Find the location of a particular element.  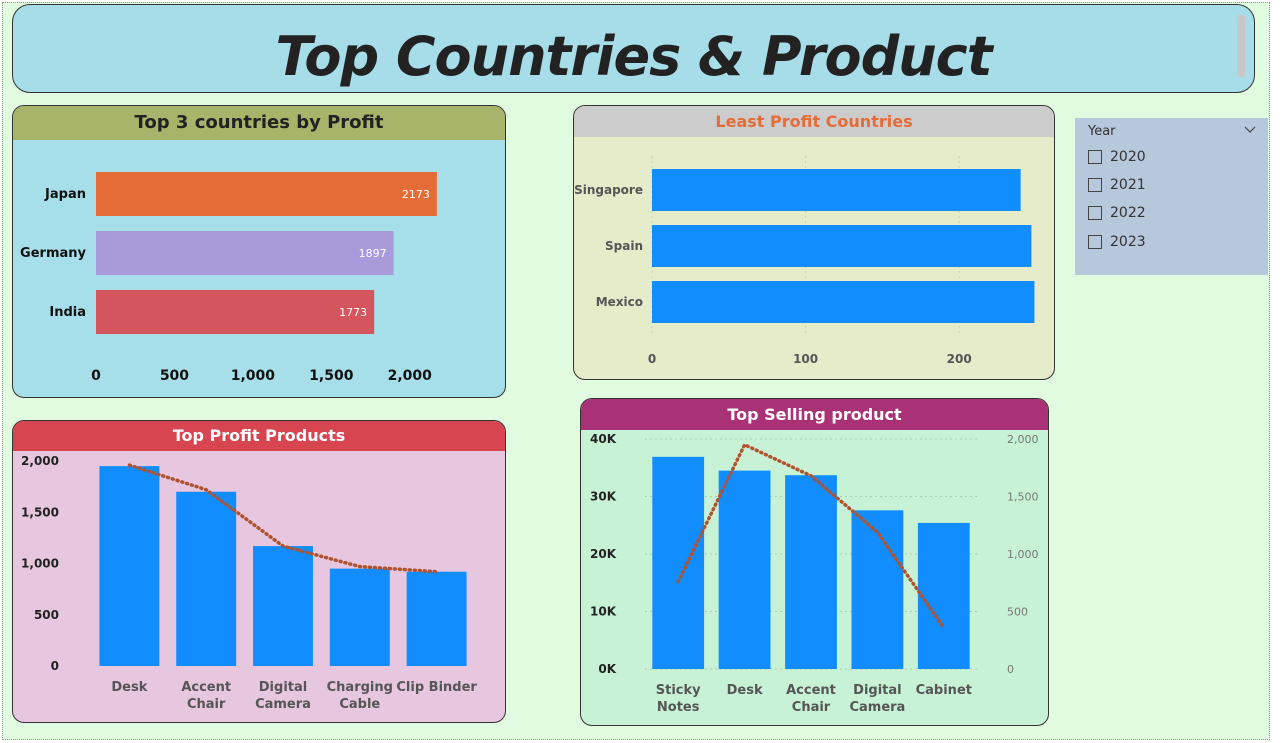

category-label: Germany is located at coordinates (53, 253).